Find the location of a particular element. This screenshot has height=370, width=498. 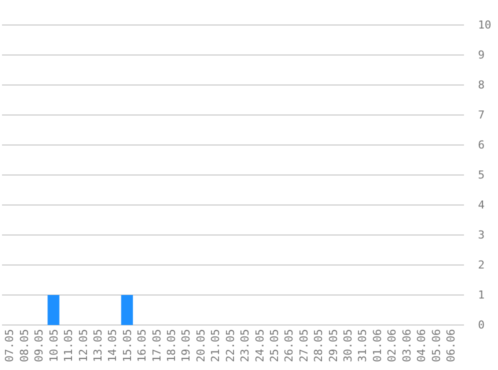

x-tick-label: 25.05 is located at coordinates (274, 345).